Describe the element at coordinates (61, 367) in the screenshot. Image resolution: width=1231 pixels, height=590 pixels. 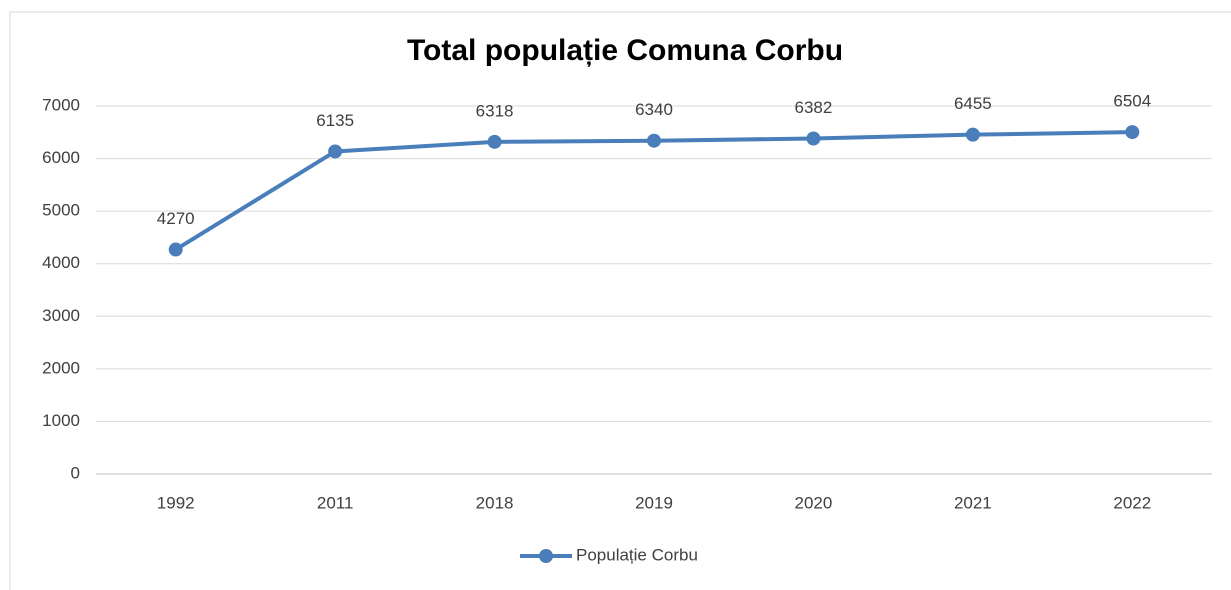
I see `y-tick-label: 2000` at that location.